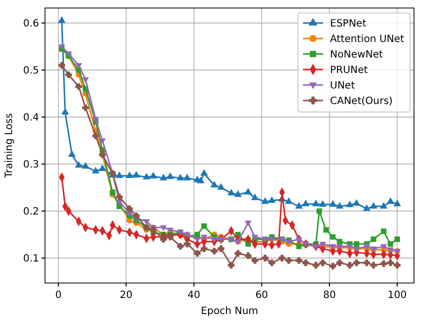 This screenshot has height=322, width=423. I want to click on legend-label: PRUNet, so click(349, 70).